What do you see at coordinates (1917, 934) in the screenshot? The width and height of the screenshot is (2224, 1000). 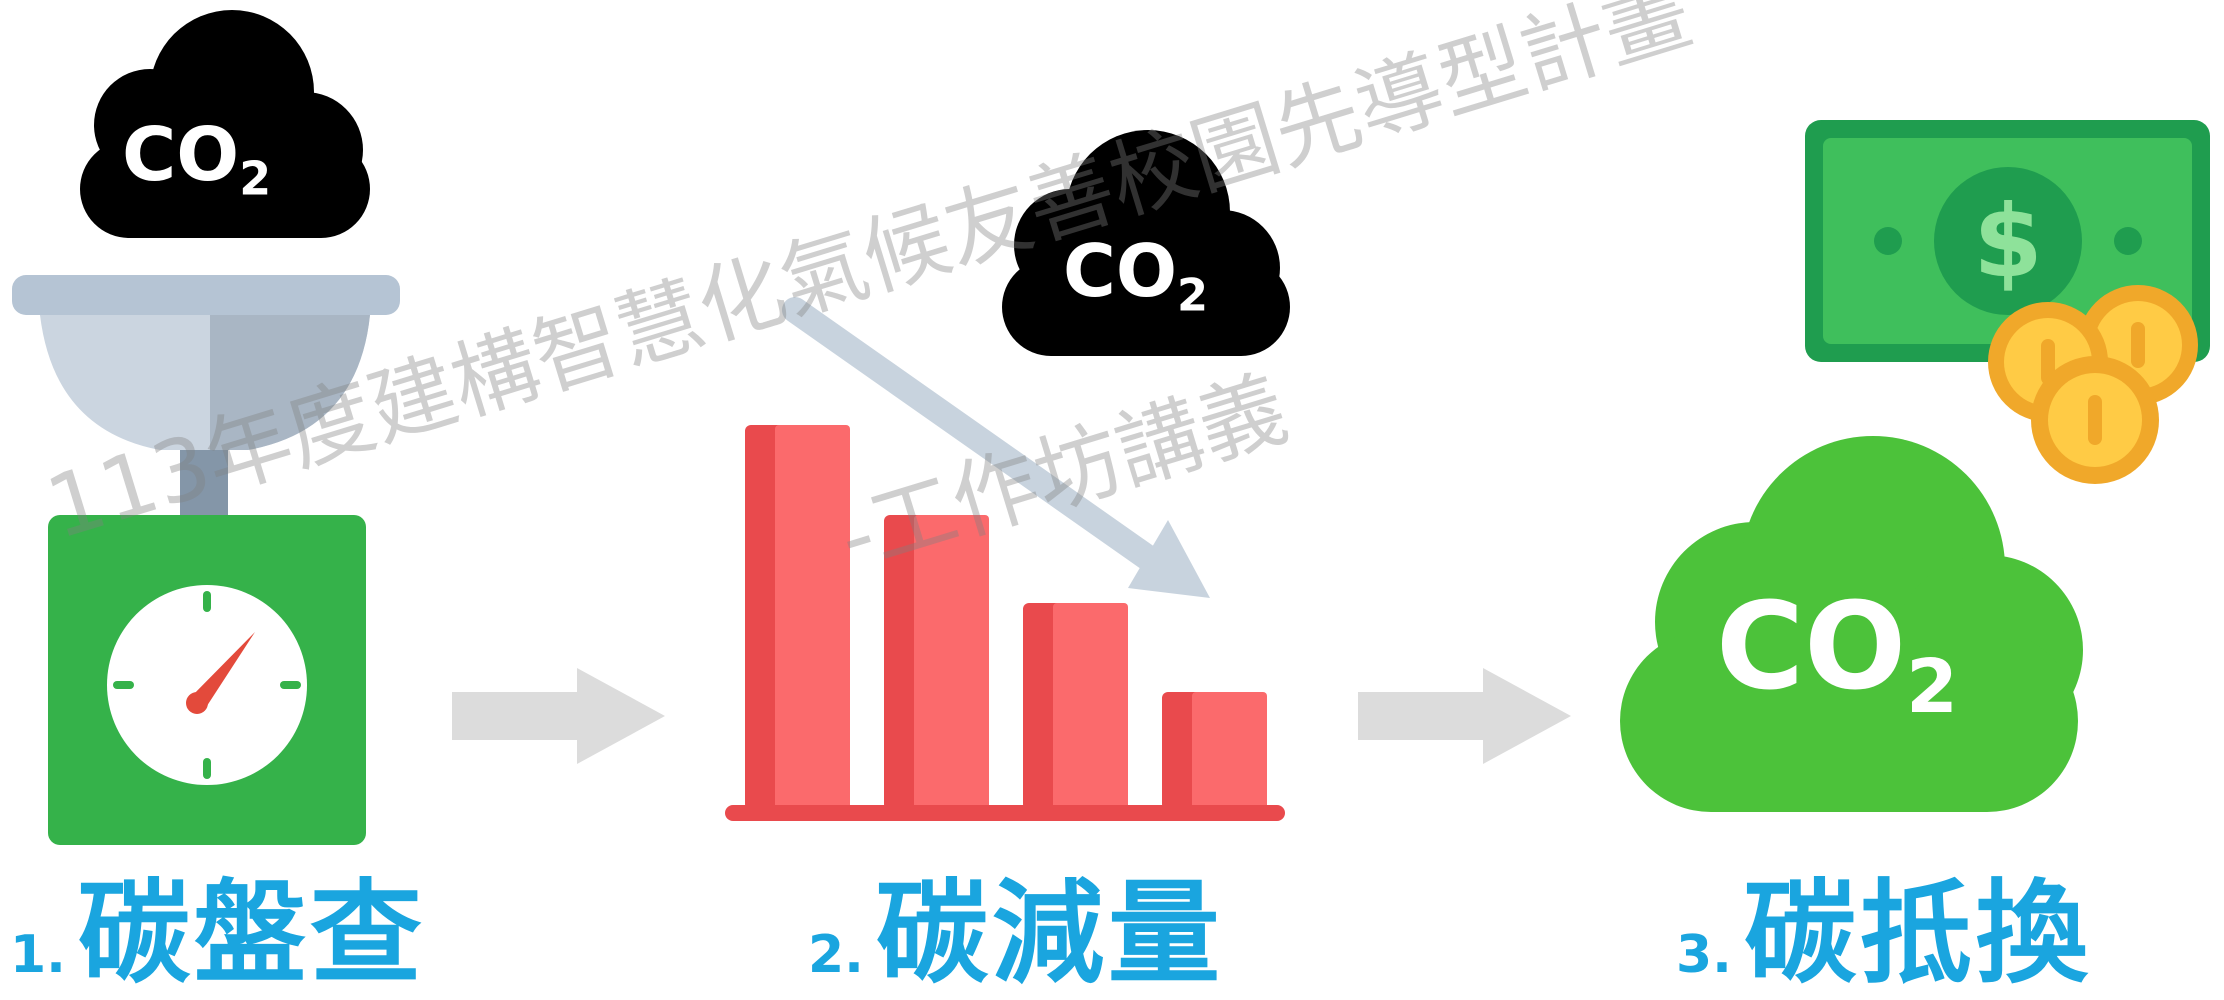 I see `step-title-3: 碳抵換` at bounding box center [1917, 934].